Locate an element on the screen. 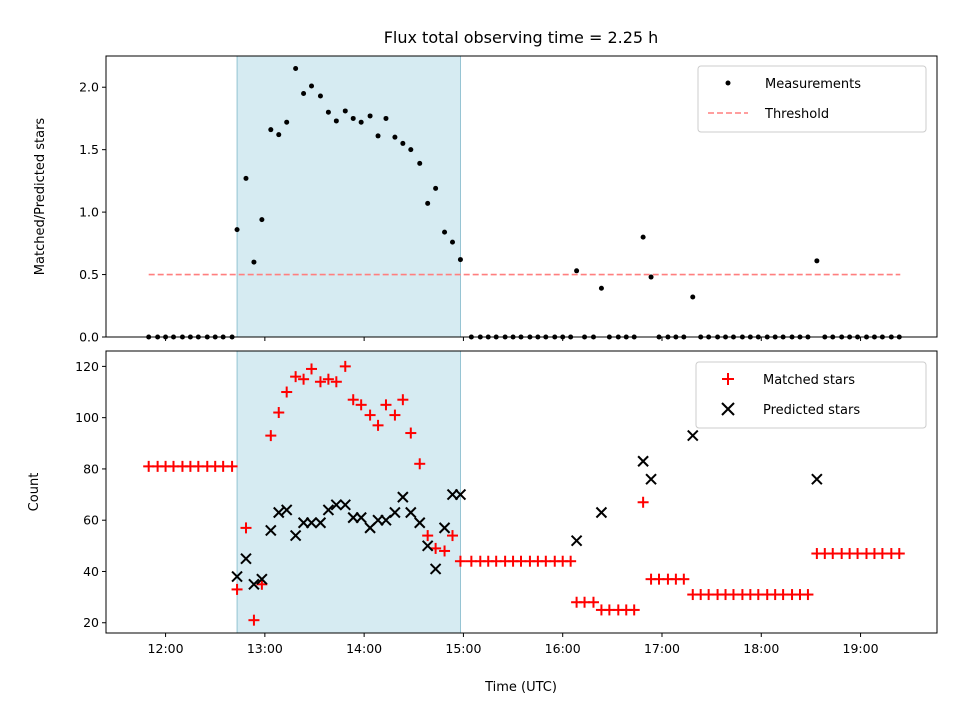  y-tick-label: 0.0 is located at coordinates (89, 337).